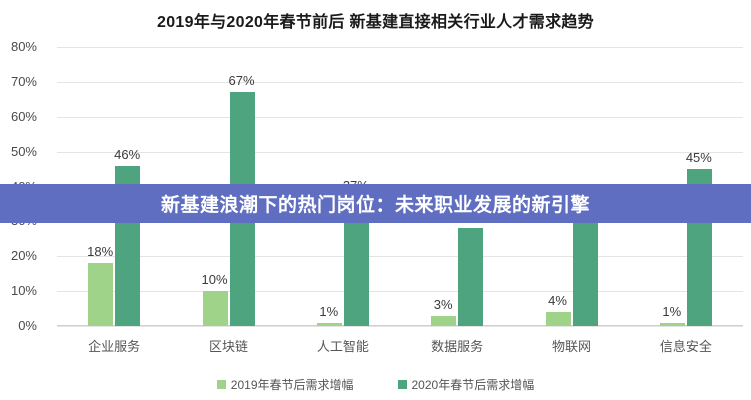 This screenshot has height=400, width=751. Describe the element at coordinates (23, 116) in the screenshot. I see `y-axis-tick-label: 60%` at that location.